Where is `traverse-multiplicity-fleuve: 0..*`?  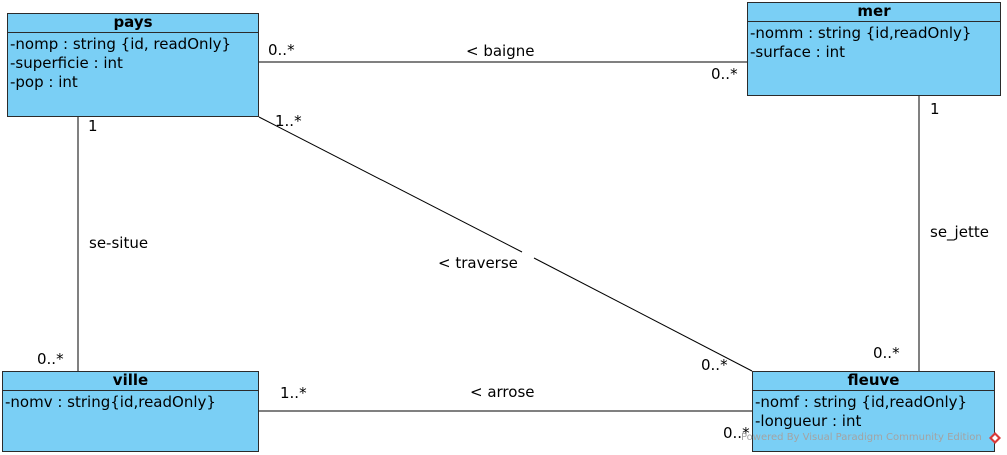
traverse-multiplicity-fleuve: 0..* is located at coordinates (714, 365).